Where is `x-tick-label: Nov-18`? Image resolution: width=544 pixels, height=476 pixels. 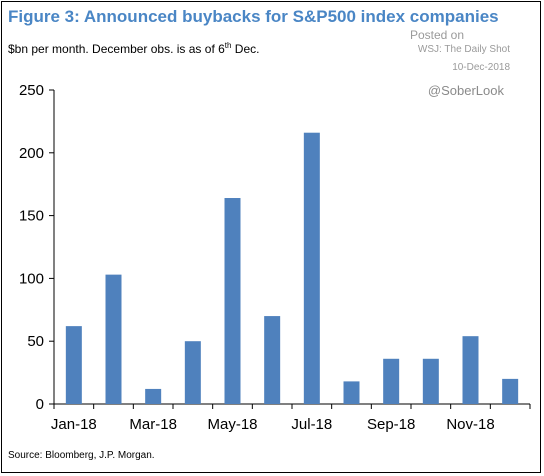
x-tick-label: Nov-18 is located at coordinates (470, 424).